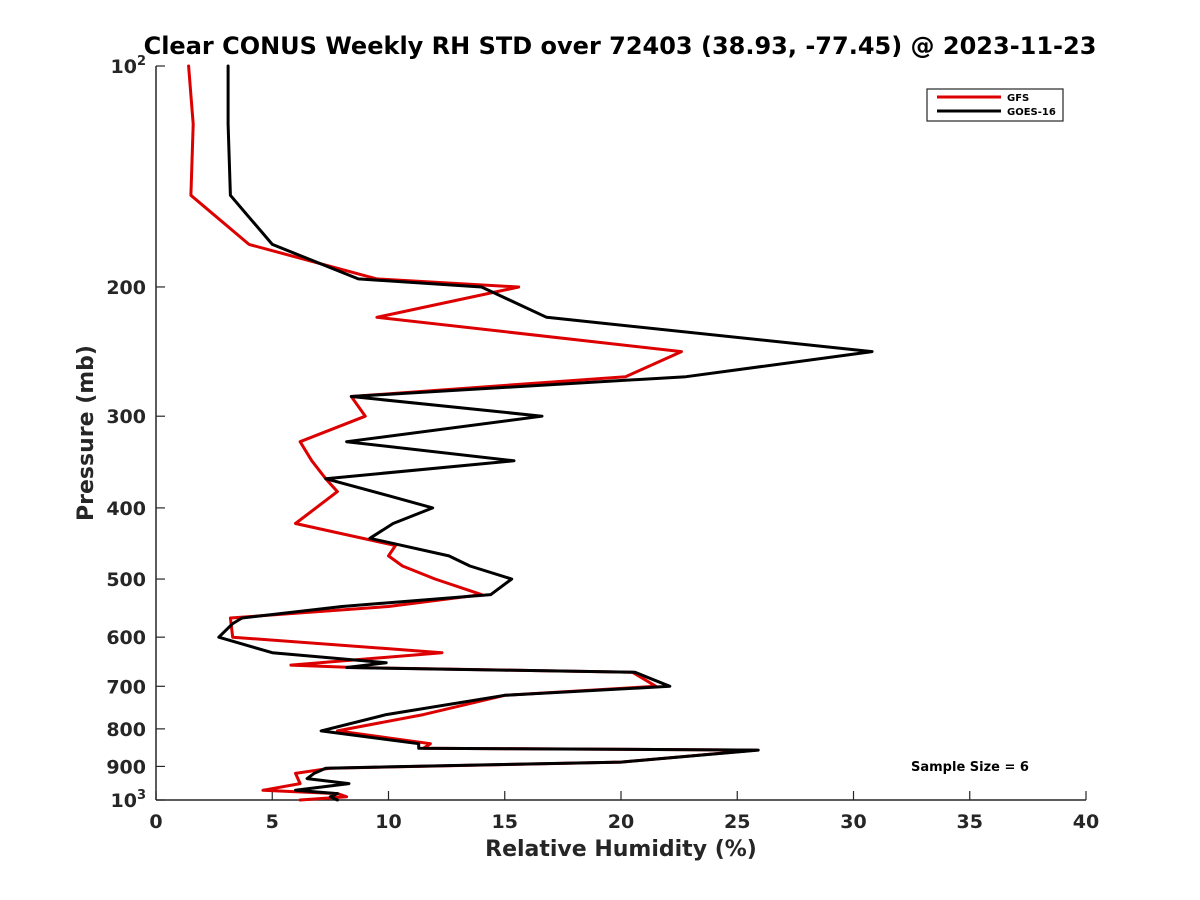 The width and height of the screenshot is (1200, 900). Describe the element at coordinates (621, 849) in the screenshot. I see `x-axis-label: Relative Humidity (%)` at that location.